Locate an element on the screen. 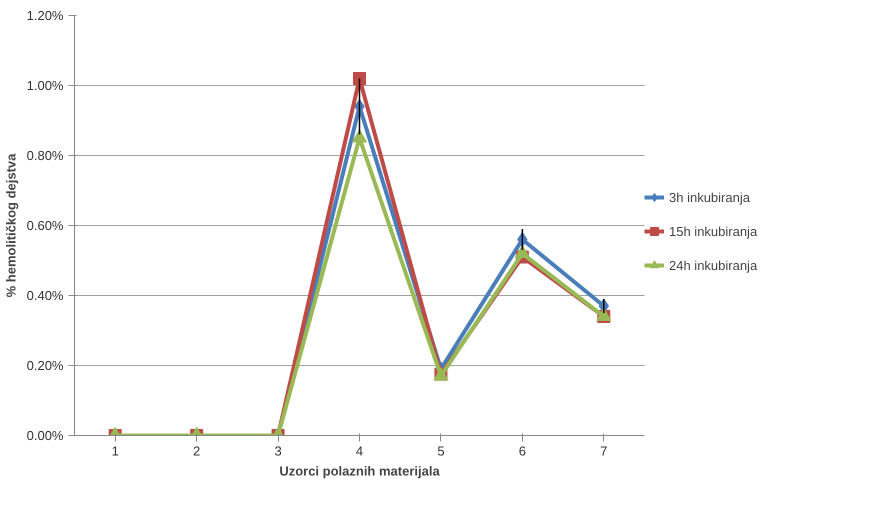  y-tick-label: 1.00% is located at coordinates (45, 85).